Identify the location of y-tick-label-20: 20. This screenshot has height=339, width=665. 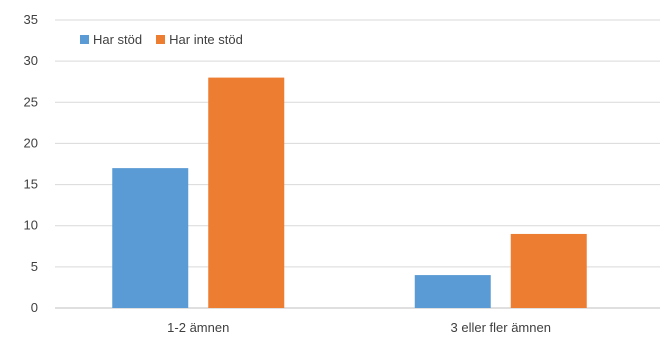
(31, 142).